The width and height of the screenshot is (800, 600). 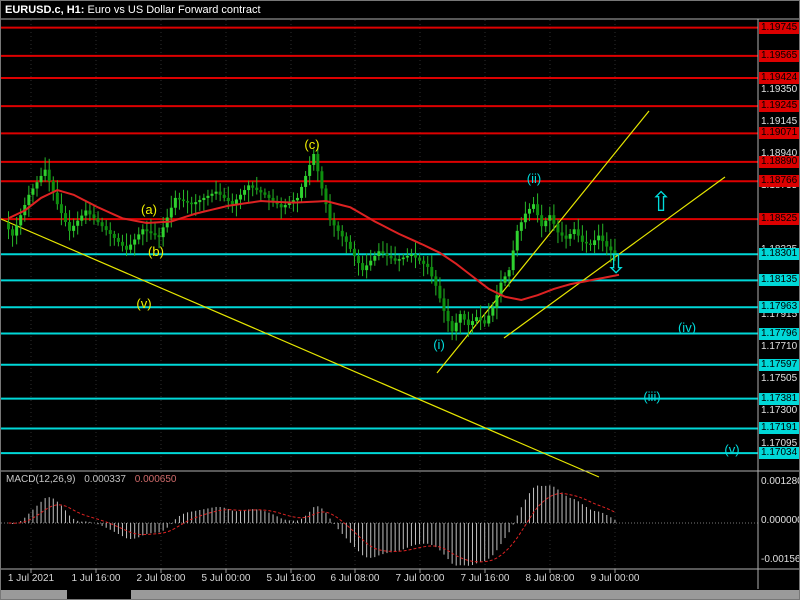 What do you see at coordinates (149, 209) in the screenshot?
I see `wave-label: (a)` at bounding box center [149, 209].